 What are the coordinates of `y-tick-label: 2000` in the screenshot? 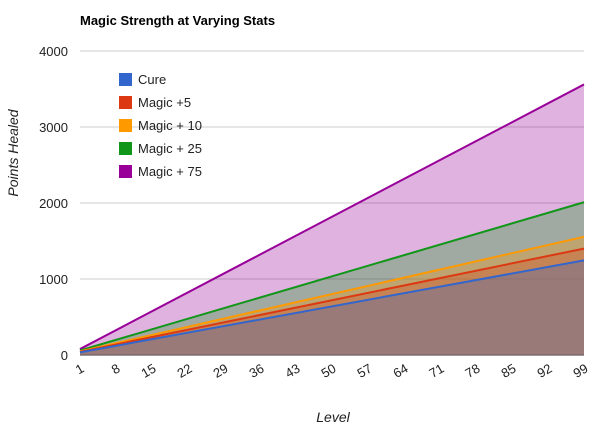 It's located at (53, 203).